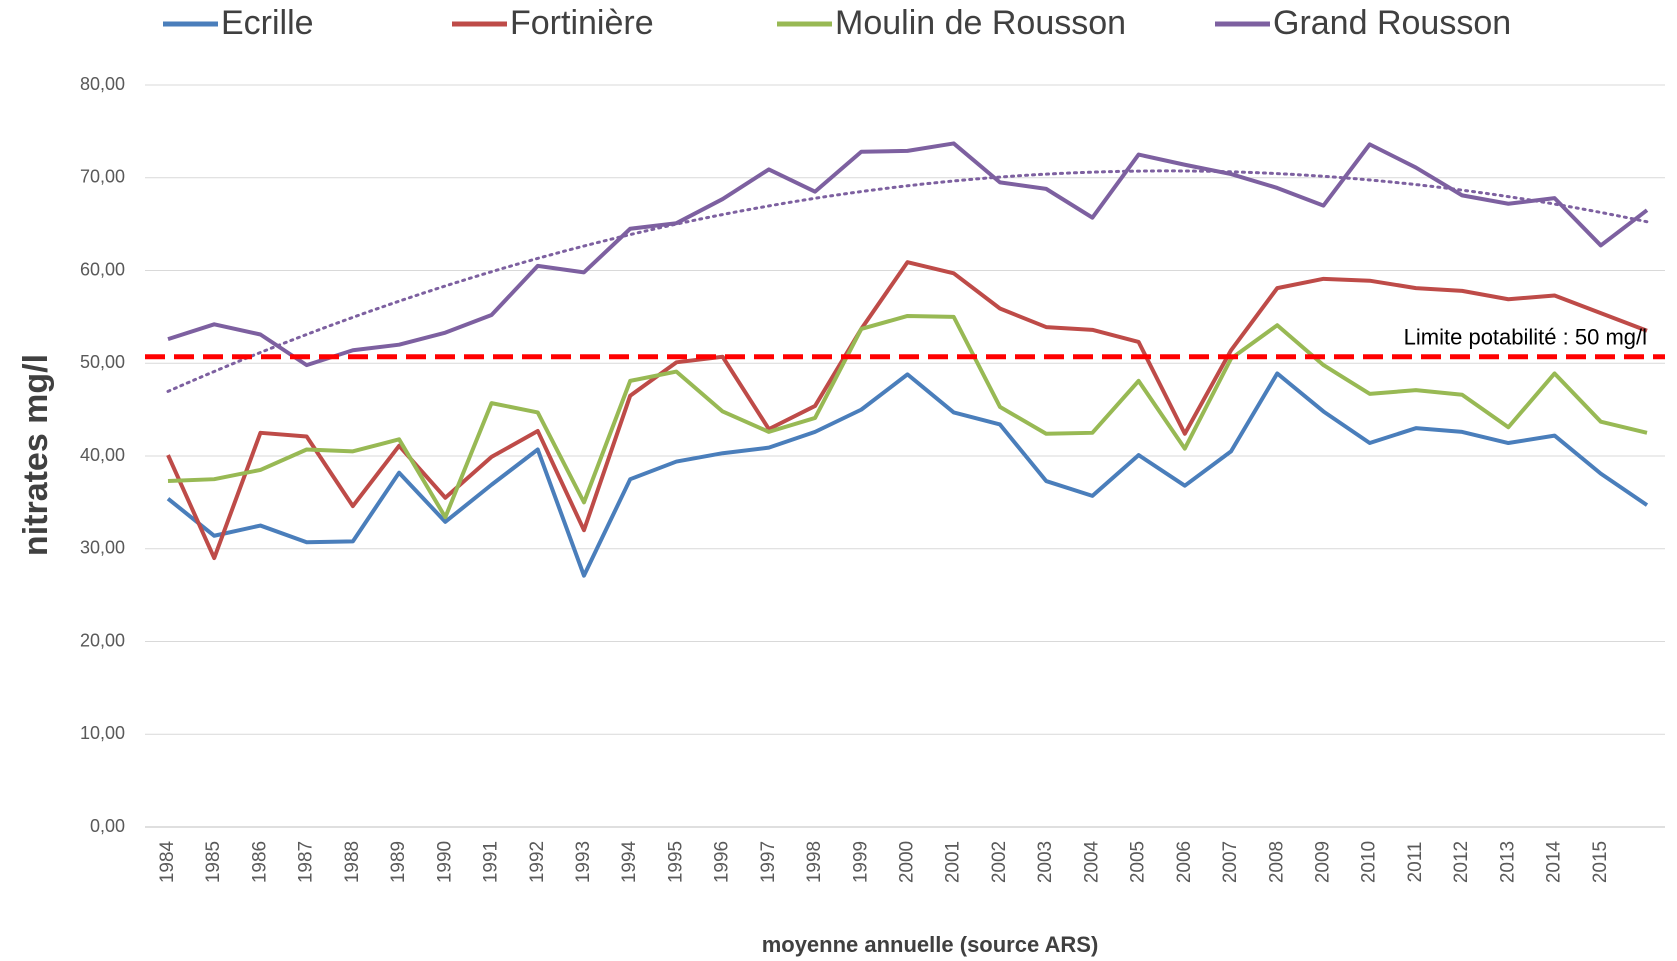 Image resolution: width=1677 pixels, height=961 pixels. I want to click on x-tick-label: 1992, so click(537, 862).